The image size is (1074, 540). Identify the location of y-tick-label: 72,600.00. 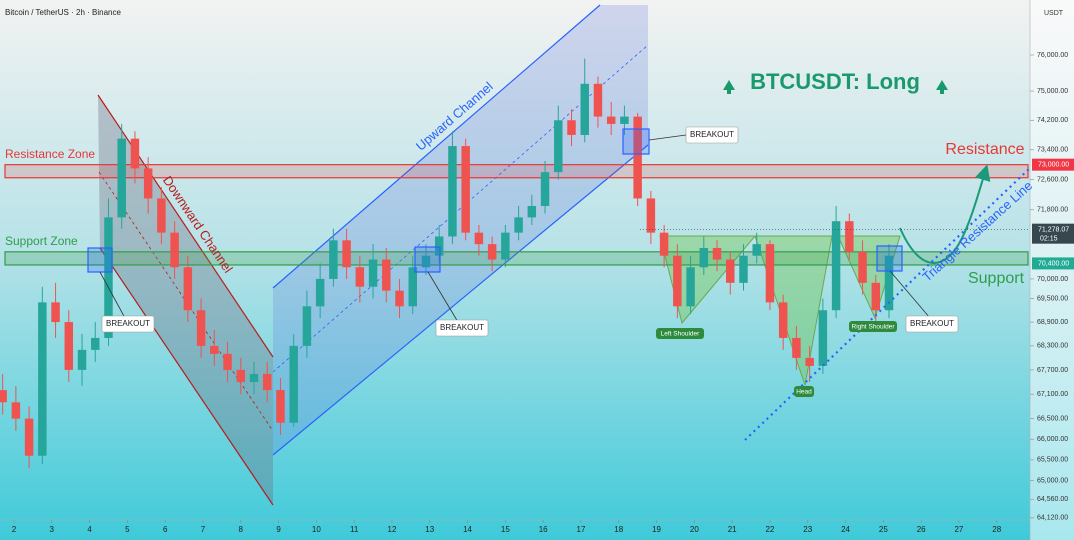
(1052, 179).